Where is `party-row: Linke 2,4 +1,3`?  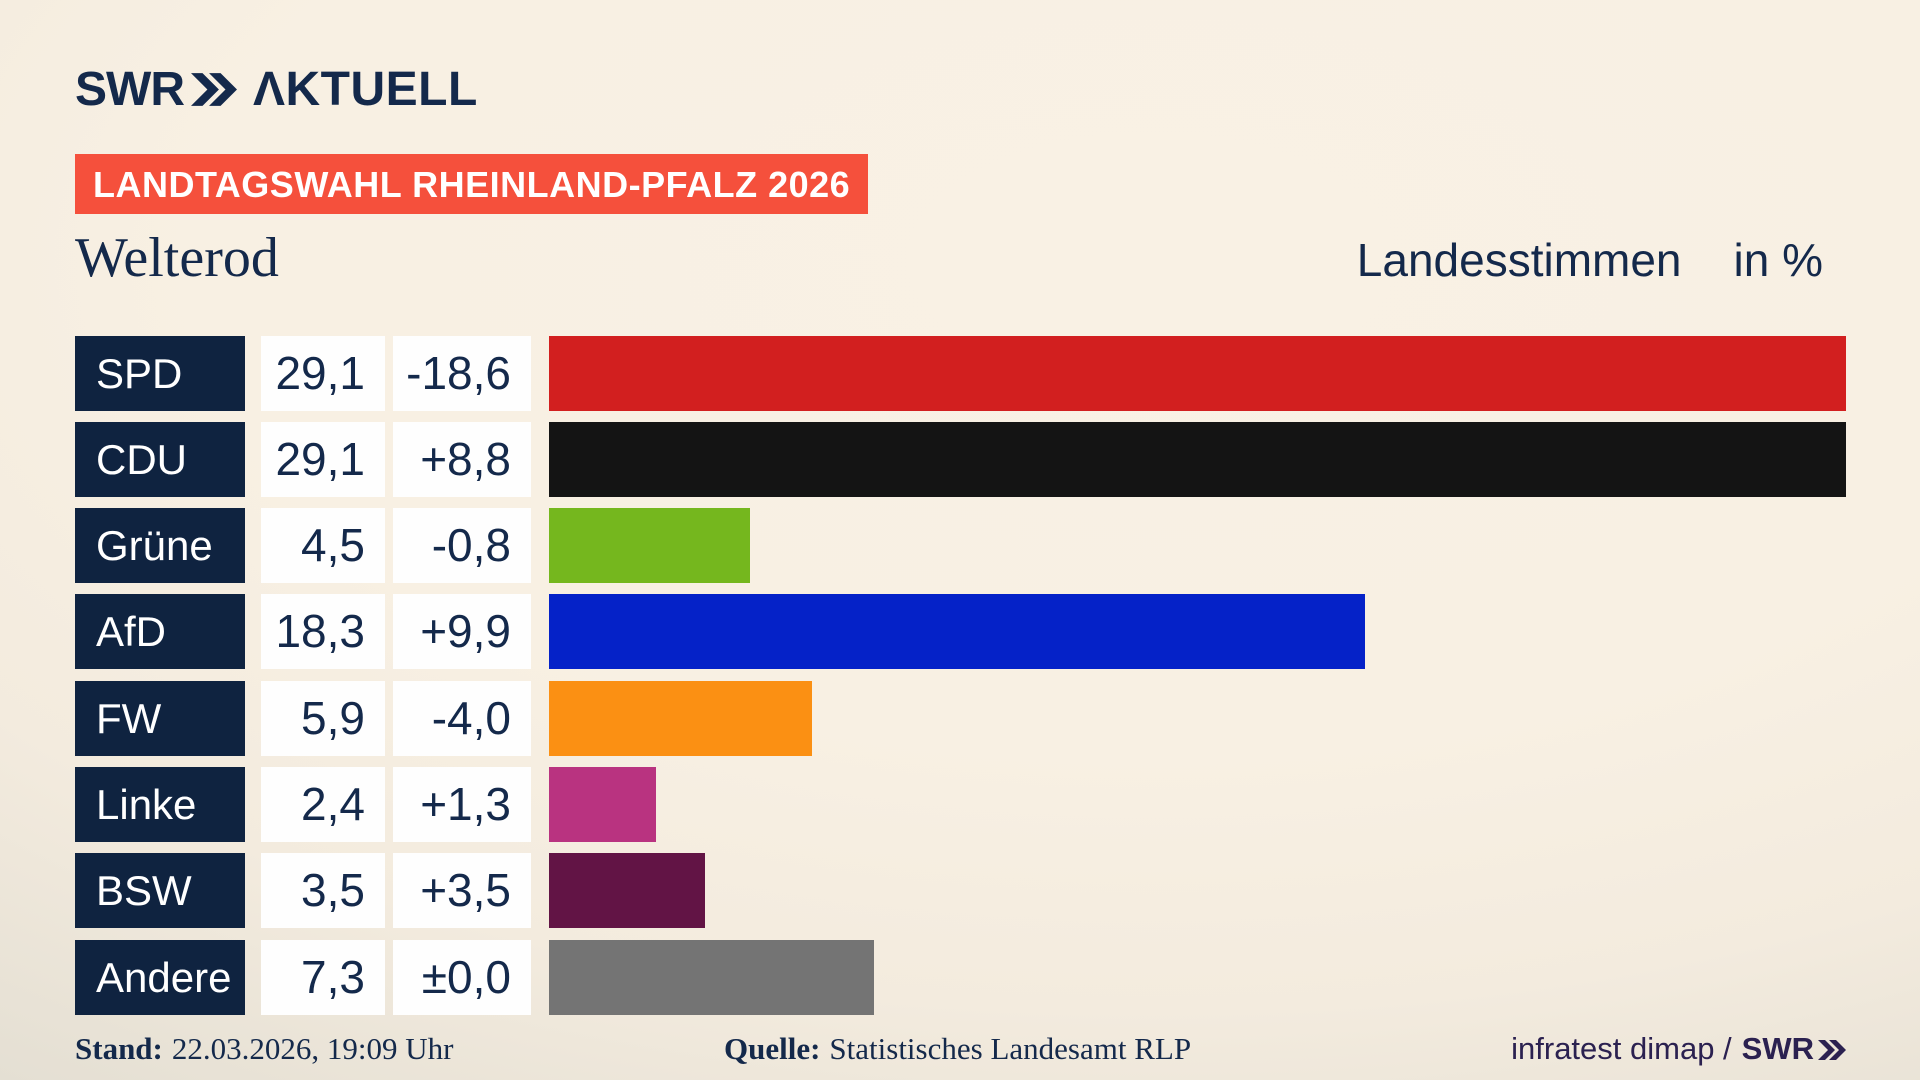 party-row: Linke 2,4 +1,3 is located at coordinates (960, 804).